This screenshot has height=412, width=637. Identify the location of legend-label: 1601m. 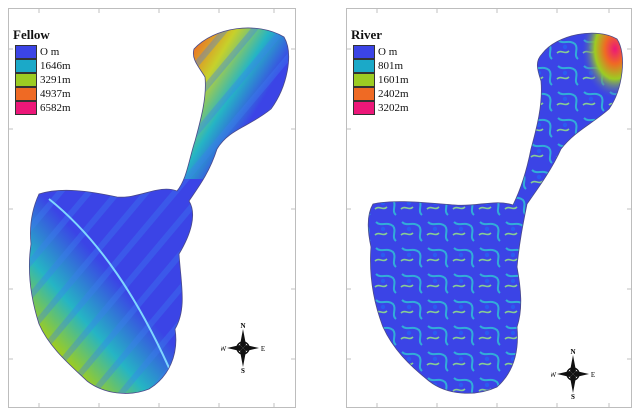
(393, 80).